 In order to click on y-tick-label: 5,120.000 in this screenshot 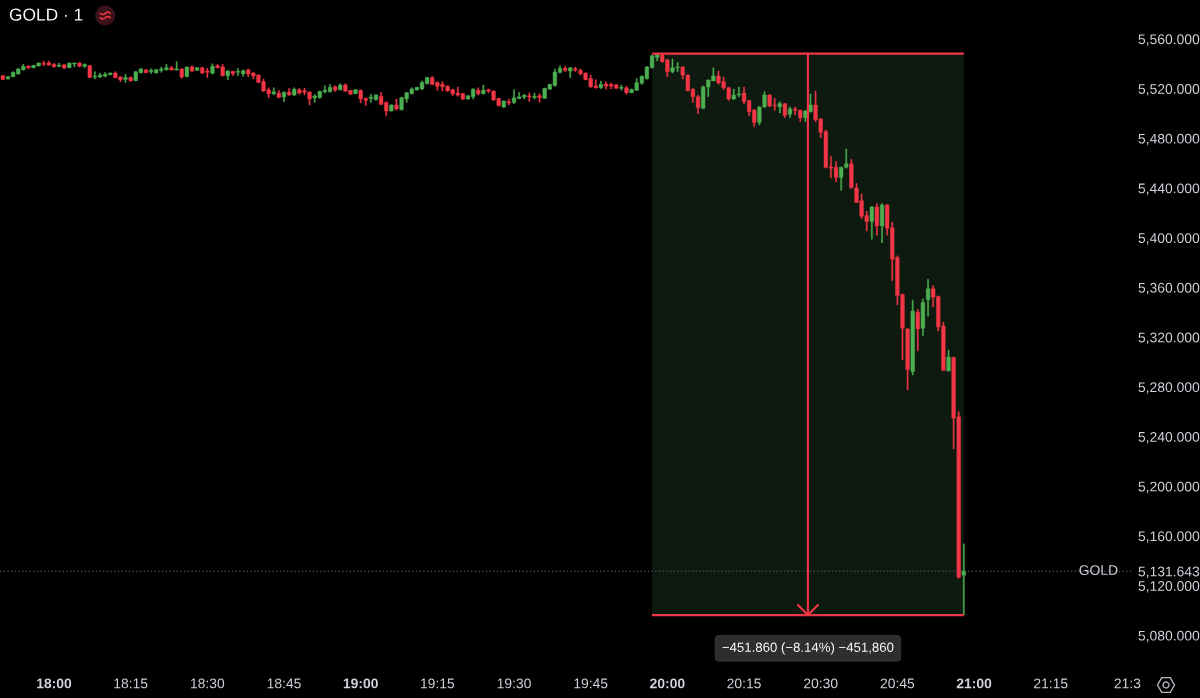, I will do `click(1169, 587)`.